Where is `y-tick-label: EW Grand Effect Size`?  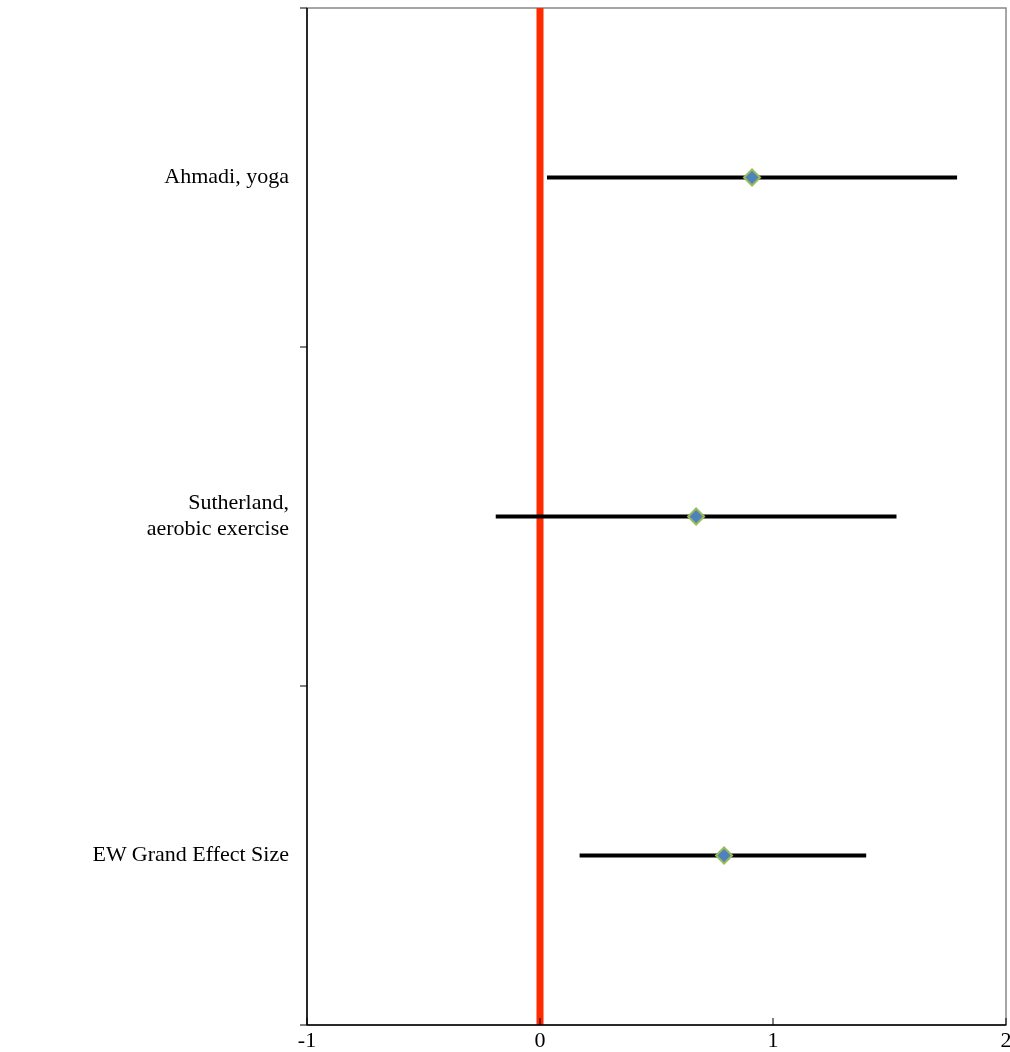
y-tick-label: EW Grand Effect Size is located at coordinates (190, 853).